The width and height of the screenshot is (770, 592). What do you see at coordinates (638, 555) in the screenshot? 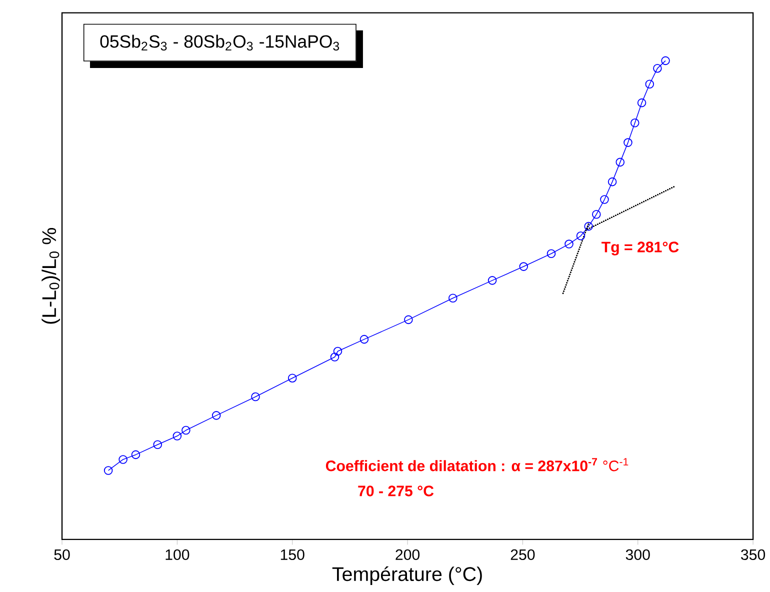
I see `x-tick-label: 300` at bounding box center [638, 555].